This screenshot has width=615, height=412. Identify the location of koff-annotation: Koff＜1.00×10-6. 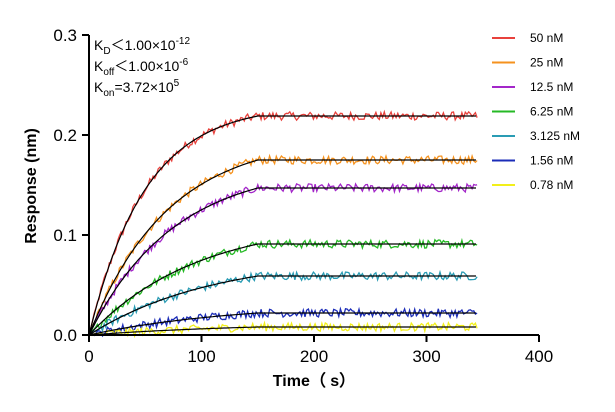
(141, 67).